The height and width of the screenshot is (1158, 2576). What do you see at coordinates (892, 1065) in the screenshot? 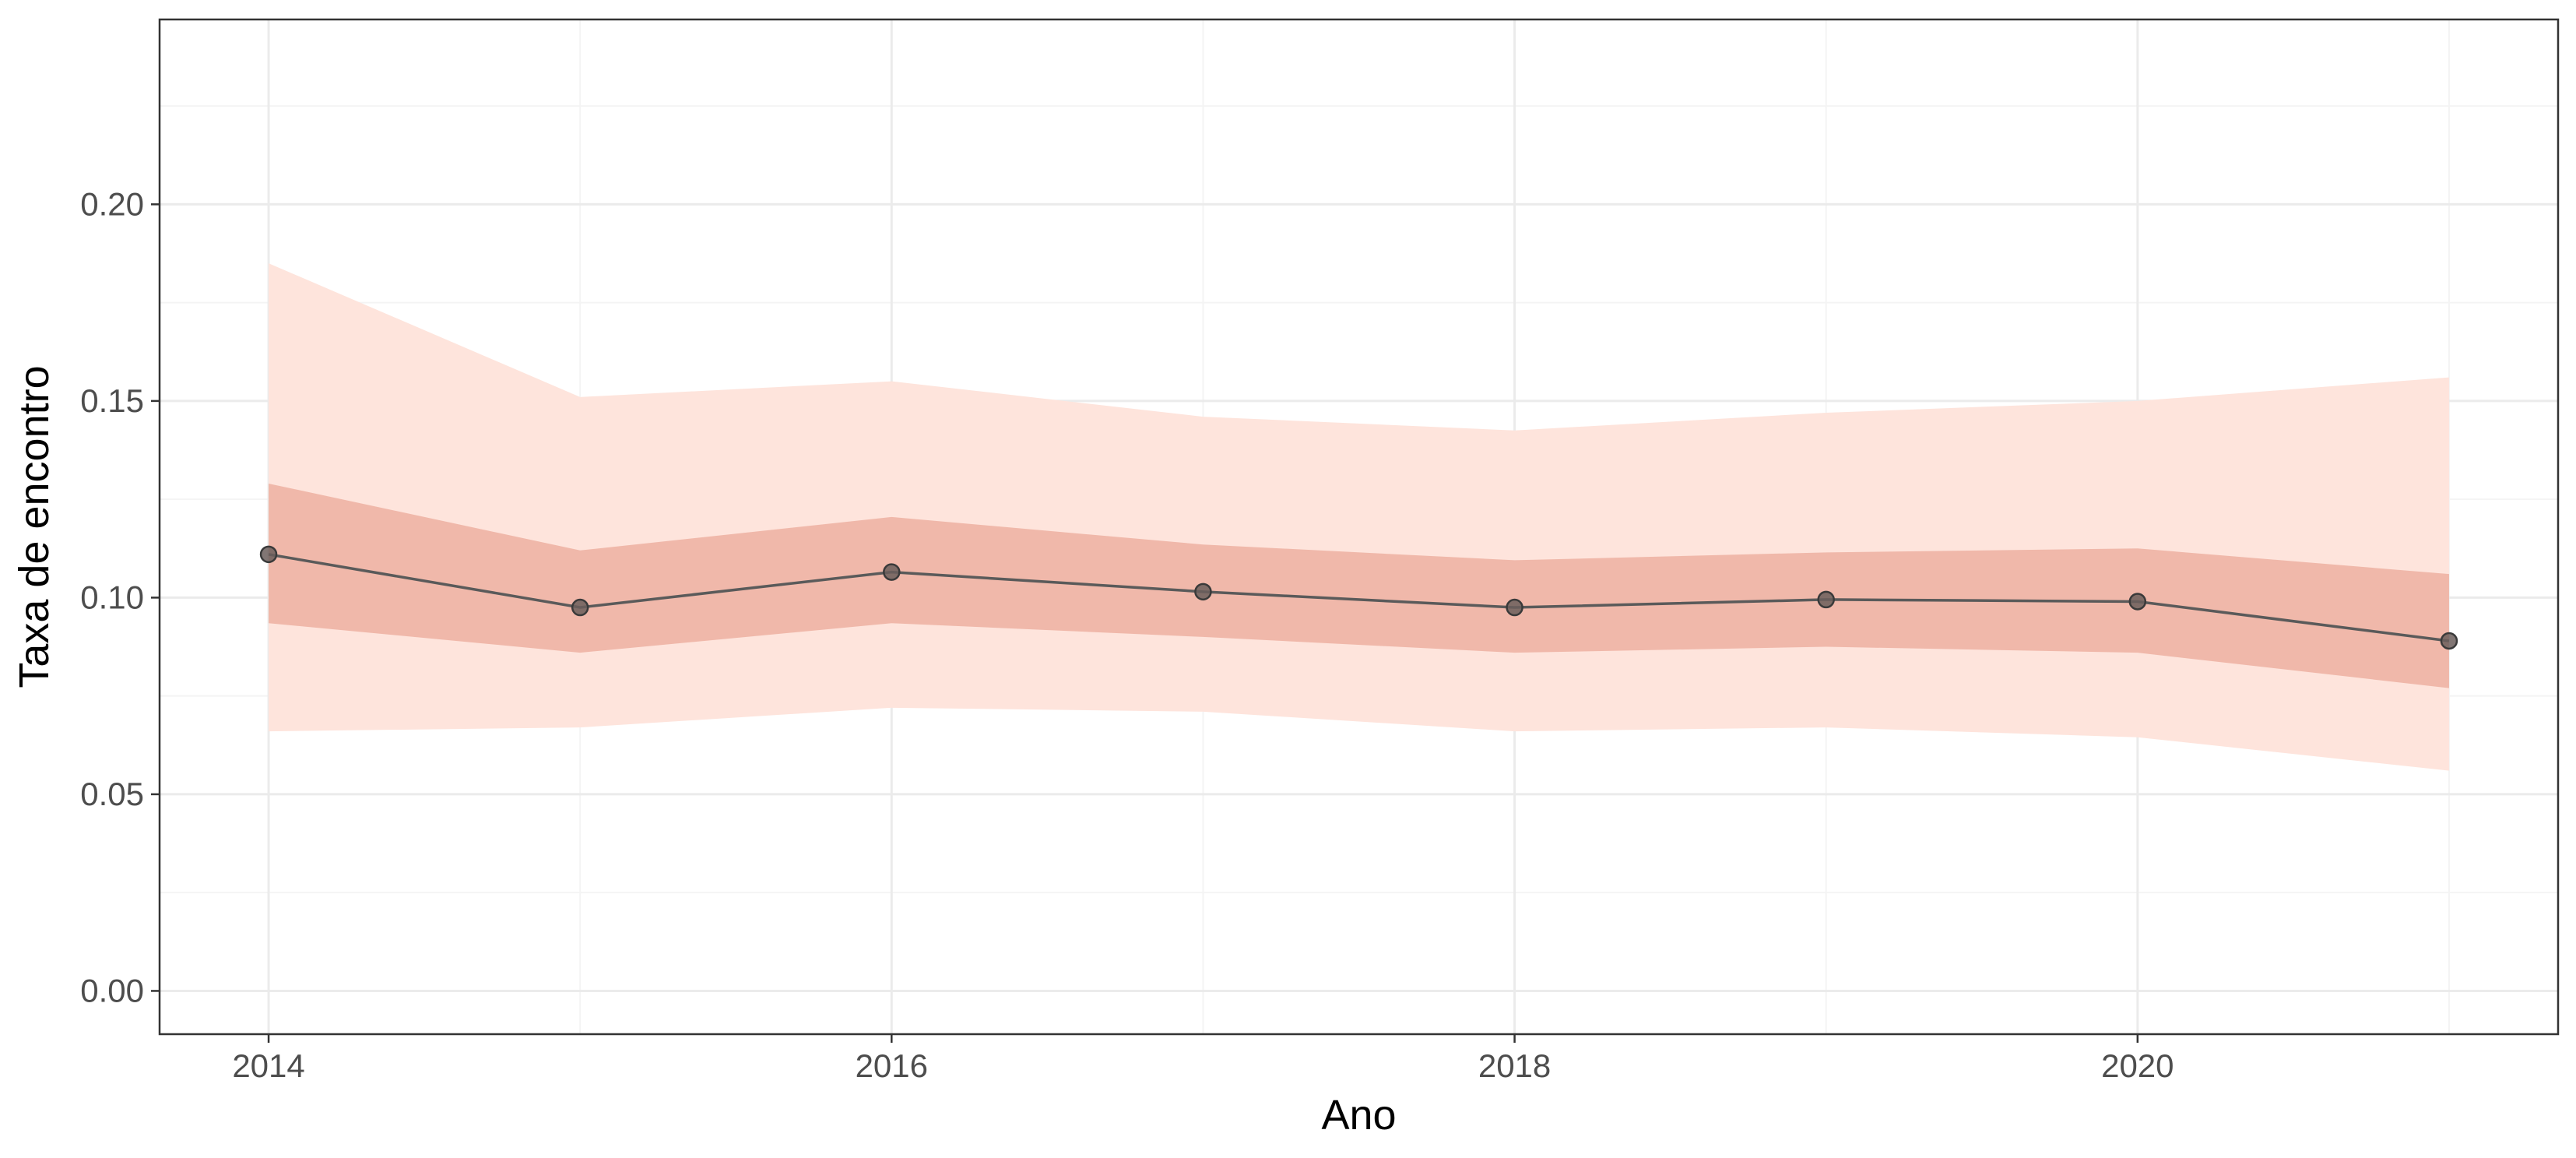
I see `x-tick-label: 2016` at bounding box center [892, 1065].